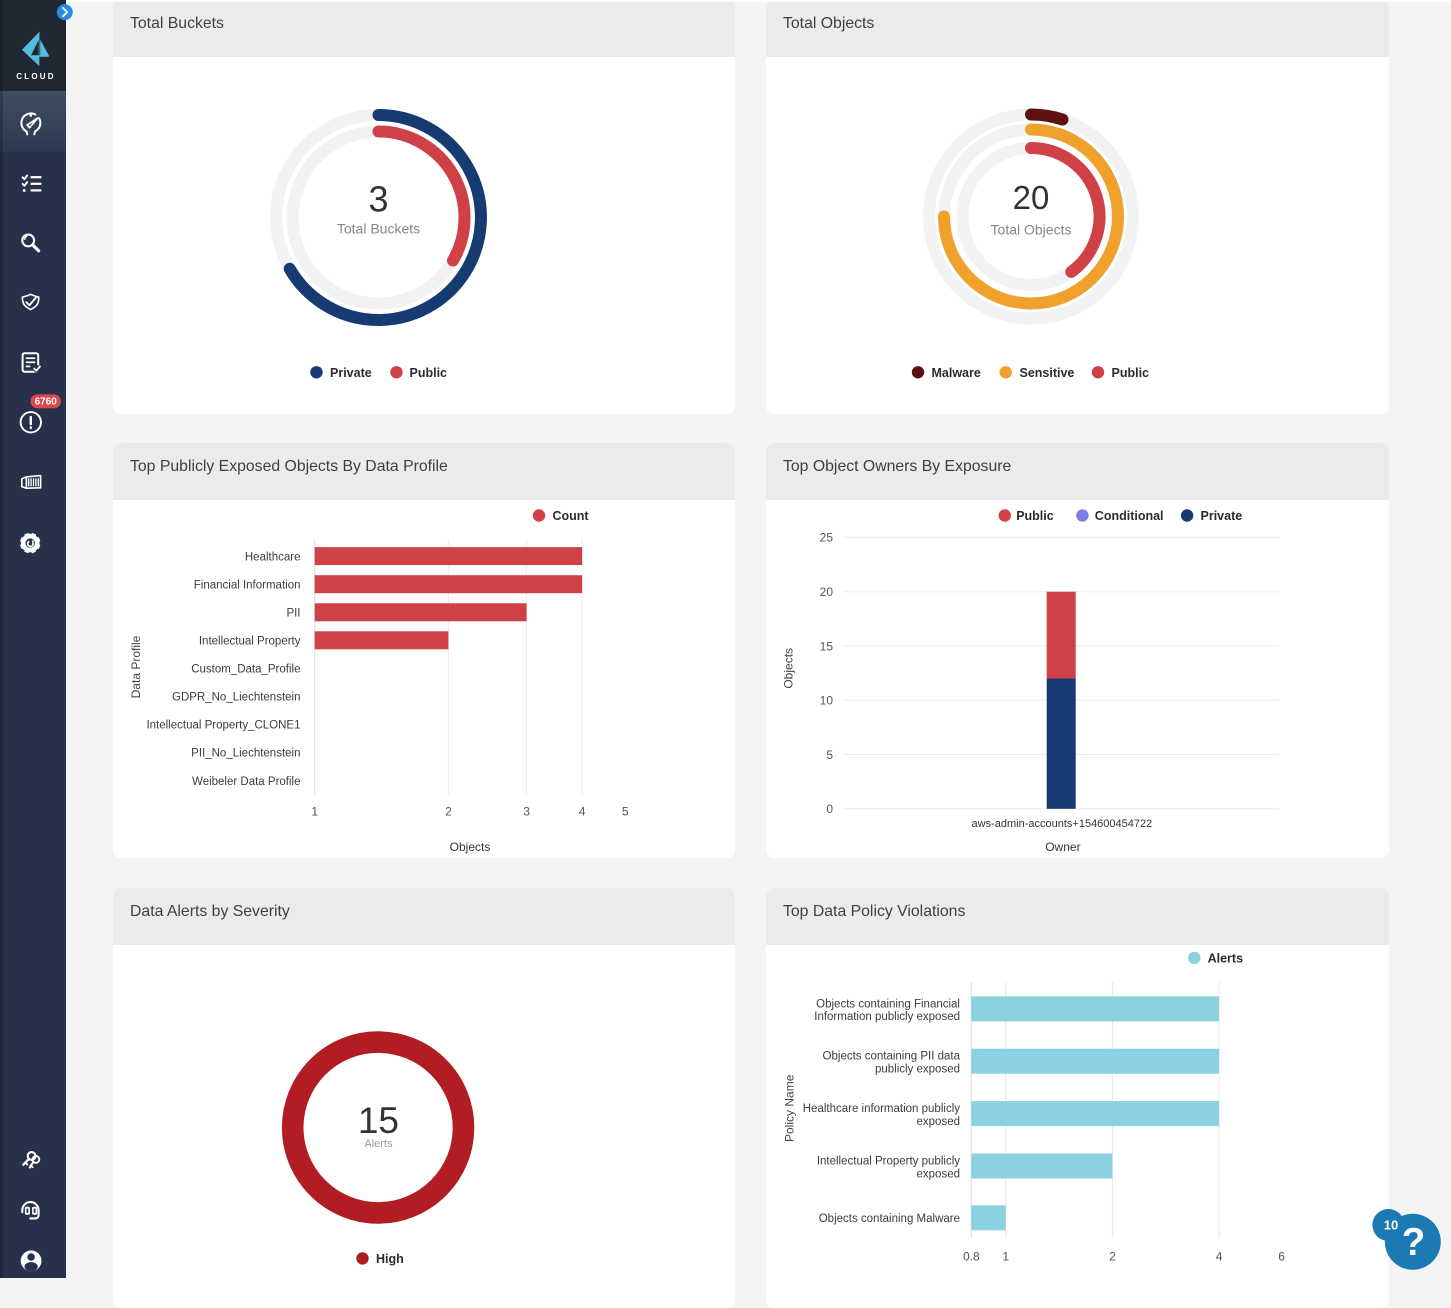 This screenshot has height=1308, width=1451. What do you see at coordinates (1062, 847) in the screenshot?
I see `svg-text: Owner` at bounding box center [1062, 847].